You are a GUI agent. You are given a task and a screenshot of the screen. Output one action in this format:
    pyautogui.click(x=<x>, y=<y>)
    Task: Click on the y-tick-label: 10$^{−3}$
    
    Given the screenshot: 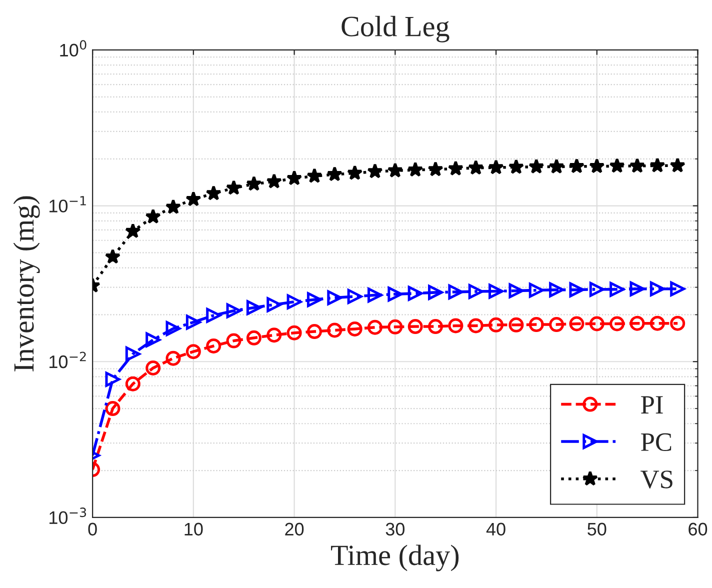 What is the action you would take?
    pyautogui.click(x=68, y=516)
    